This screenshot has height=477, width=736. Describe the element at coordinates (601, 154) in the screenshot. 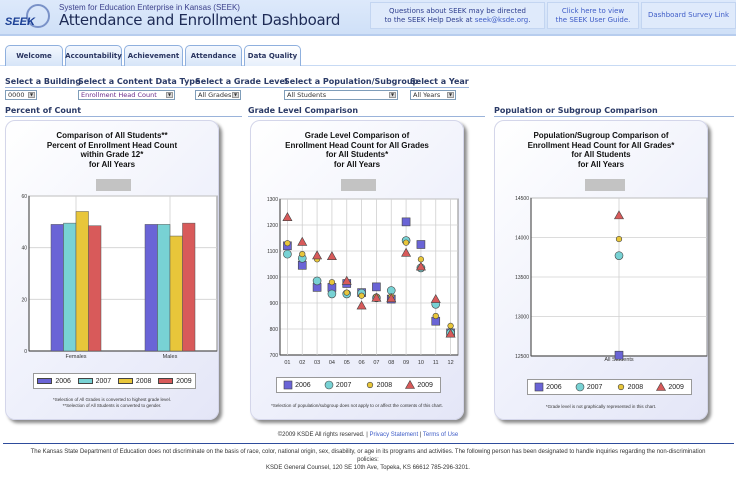

I see `title-line: for All Students` at that location.